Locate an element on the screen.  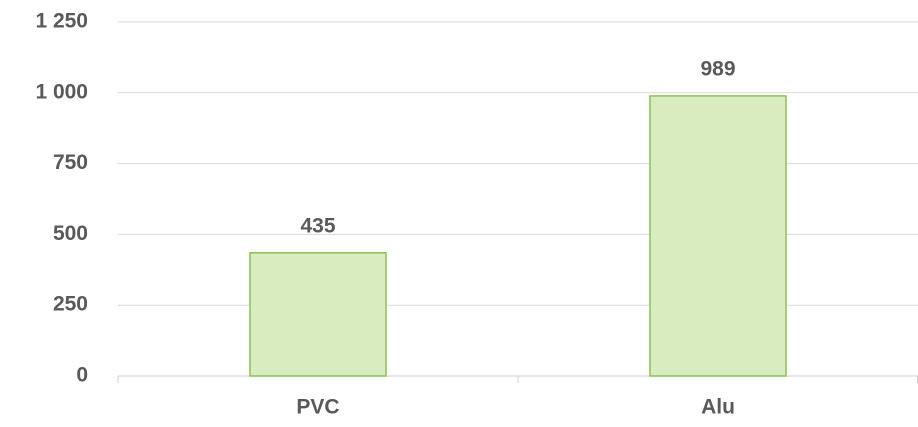
y-tick-label: 0 is located at coordinates (82, 375).